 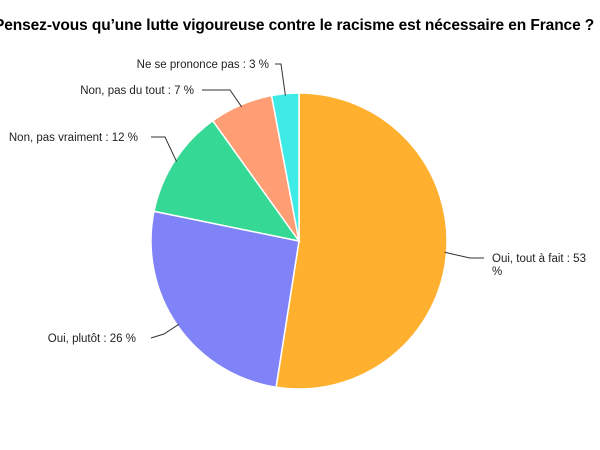 What do you see at coordinates (92, 339) in the screenshot?
I see `slice-label-1: Oui, plutôt : 26 %` at bounding box center [92, 339].